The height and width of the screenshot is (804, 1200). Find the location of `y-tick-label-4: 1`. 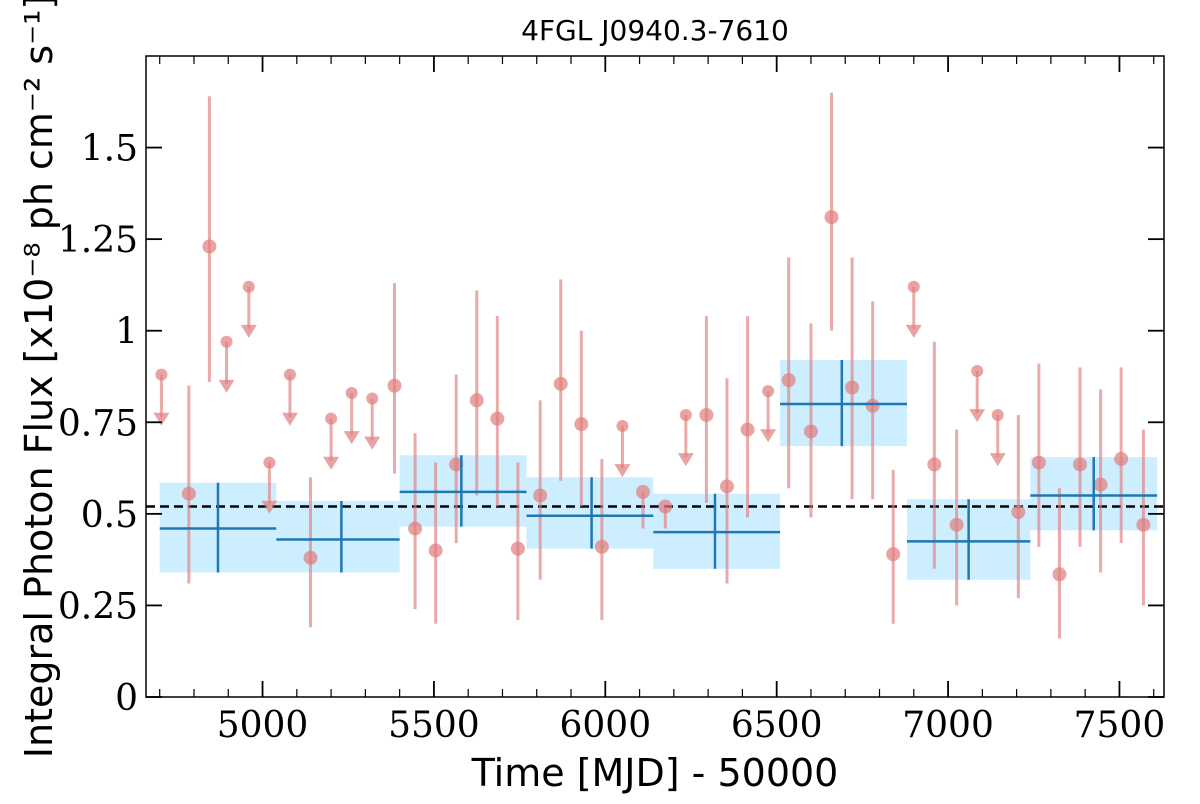

y-tick-label-4: 1 is located at coordinates (126, 332).